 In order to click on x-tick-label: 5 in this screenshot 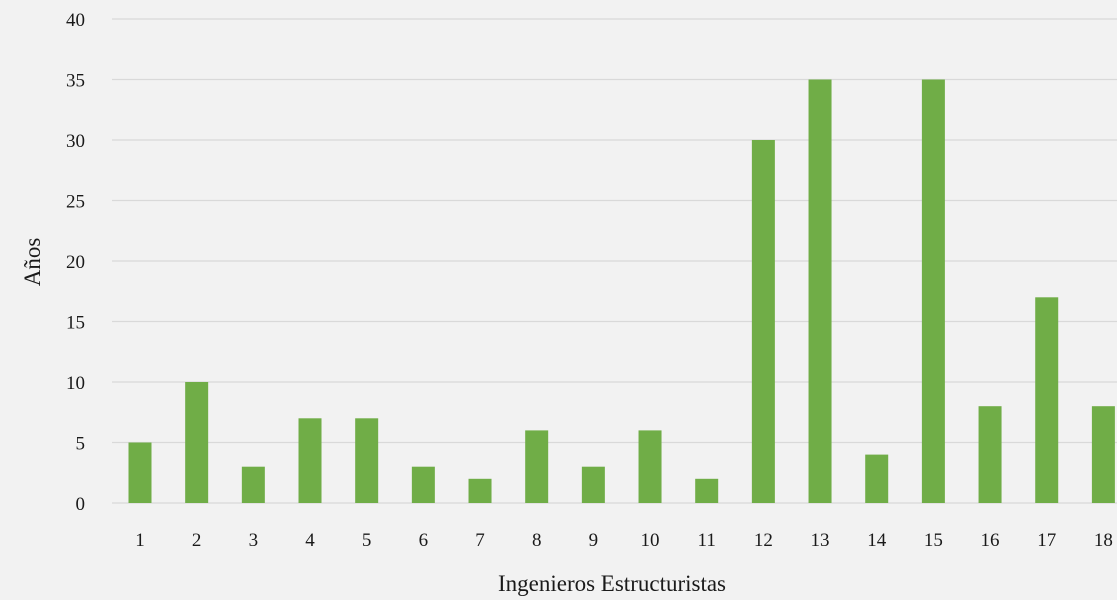, I will do `click(367, 540)`.